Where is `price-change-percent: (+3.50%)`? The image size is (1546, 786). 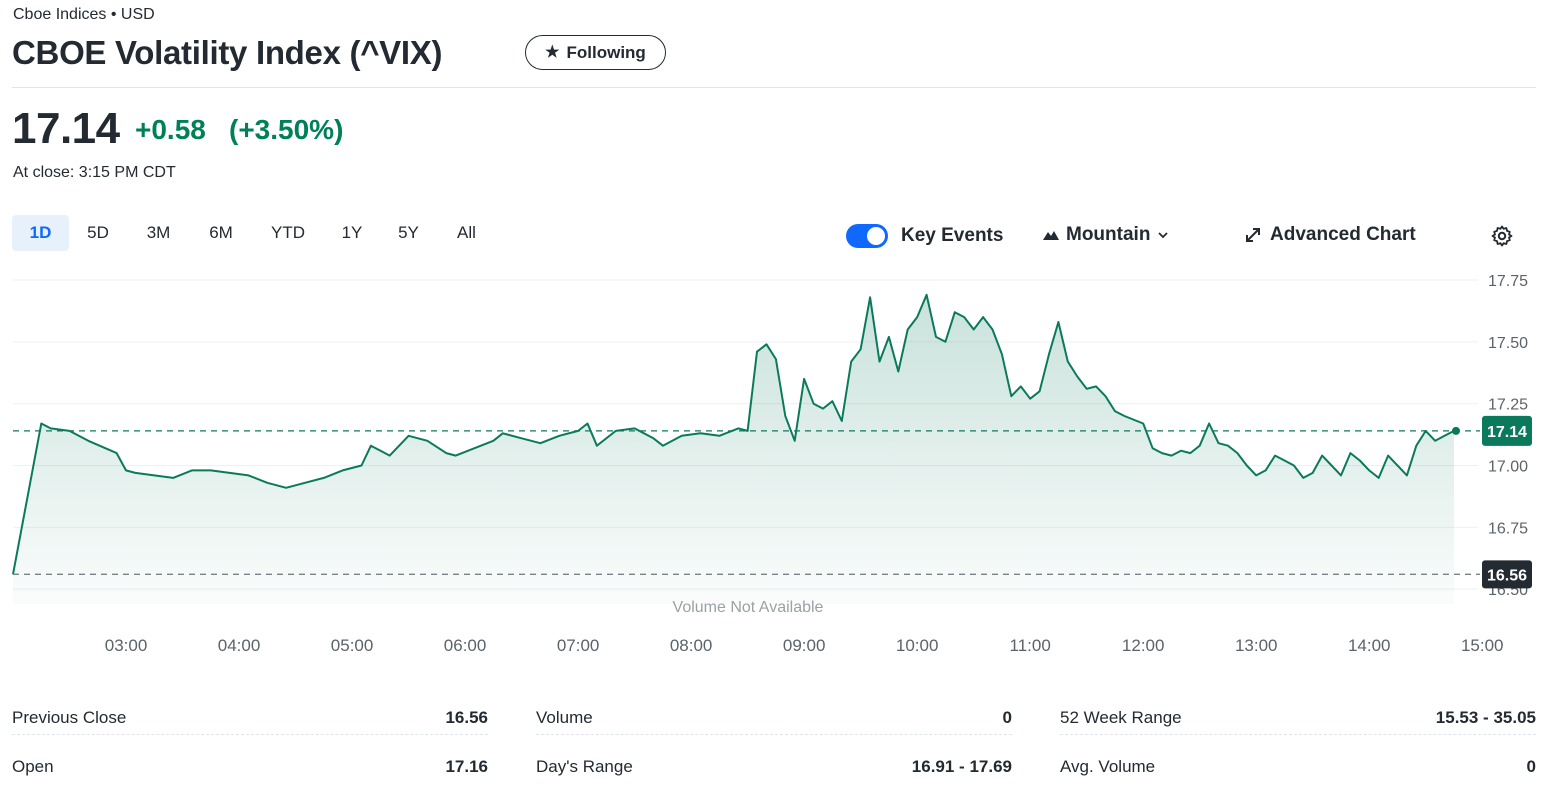
price-change-percent: (+3.50%) is located at coordinates (286, 129).